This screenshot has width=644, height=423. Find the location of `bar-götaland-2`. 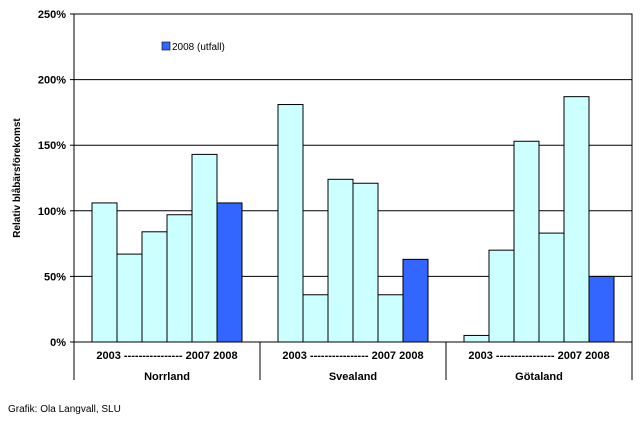

bar-götaland-2 is located at coordinates (526, 241).